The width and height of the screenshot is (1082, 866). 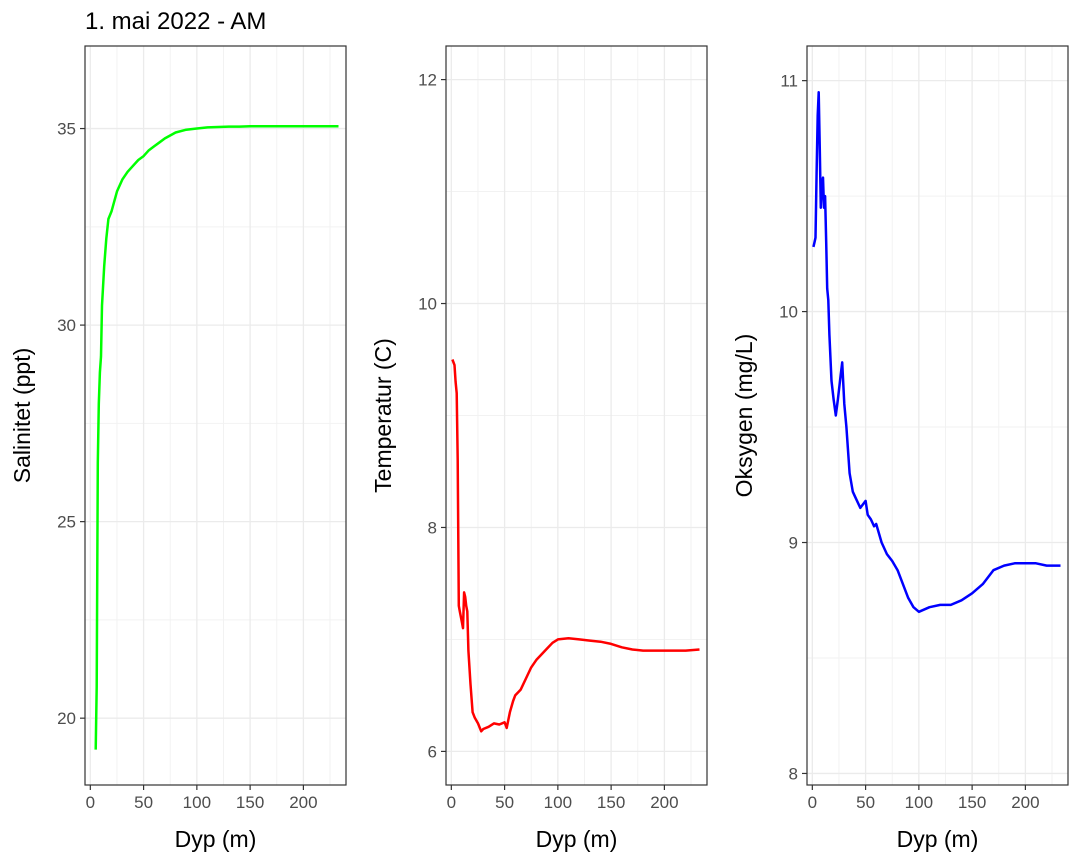 I want to click on chart-title: 1. mai 2022 - AM, so click(x=176, y=21).